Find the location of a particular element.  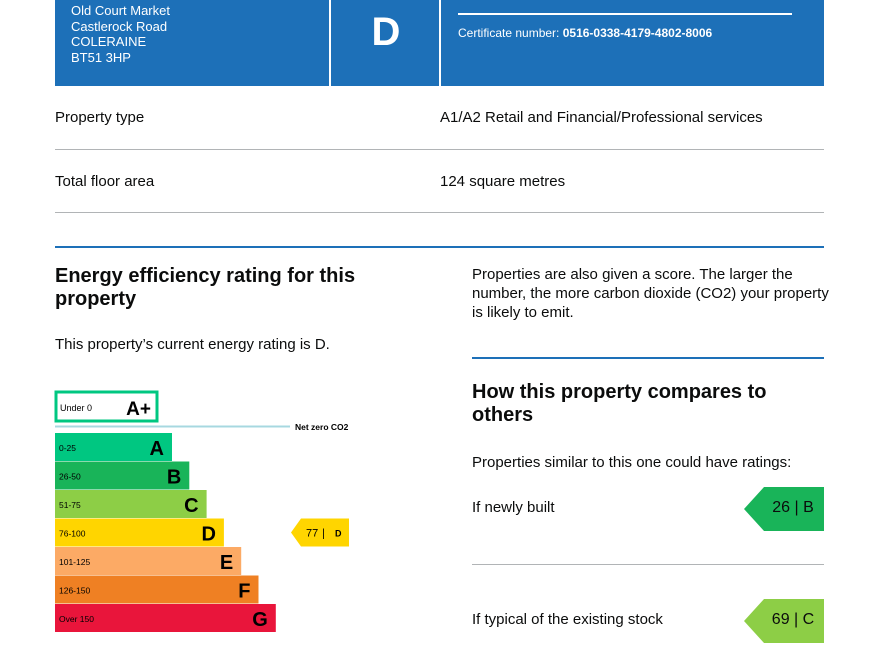

badge-score: 26 is located at coordinates (781, 507).